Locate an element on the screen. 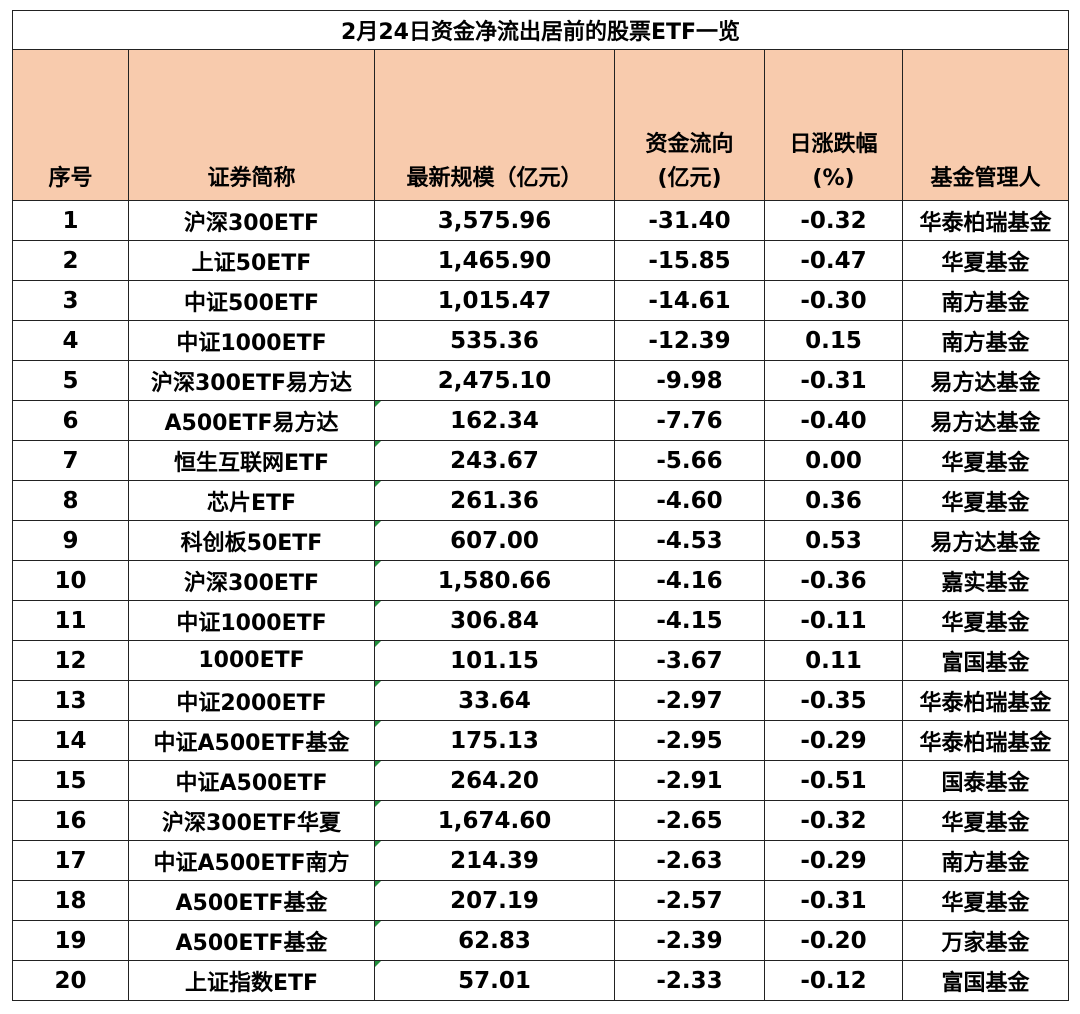  cell-name: 沪深300ETF易方达 is located at coordinates (251, 380).